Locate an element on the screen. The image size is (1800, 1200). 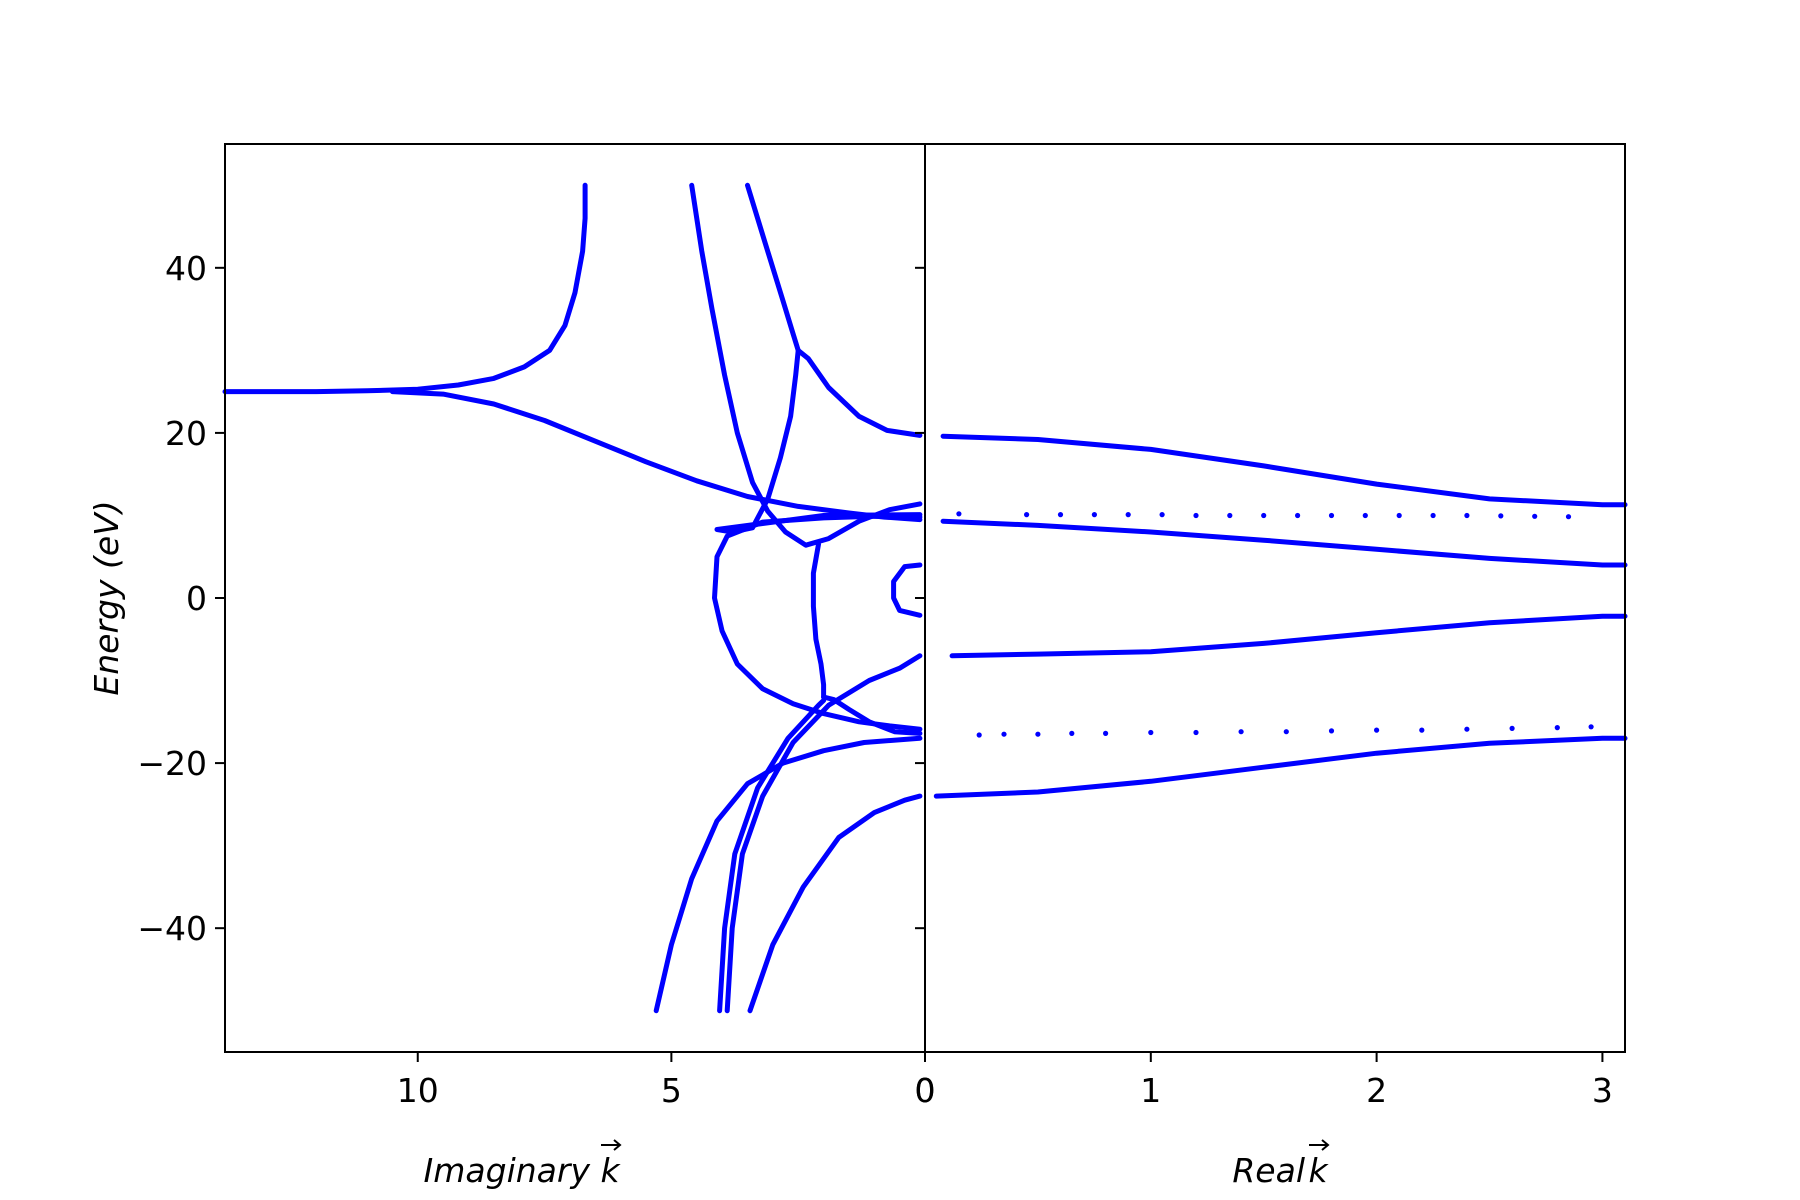
right-y-ticks is located at coordinates (920, 598).